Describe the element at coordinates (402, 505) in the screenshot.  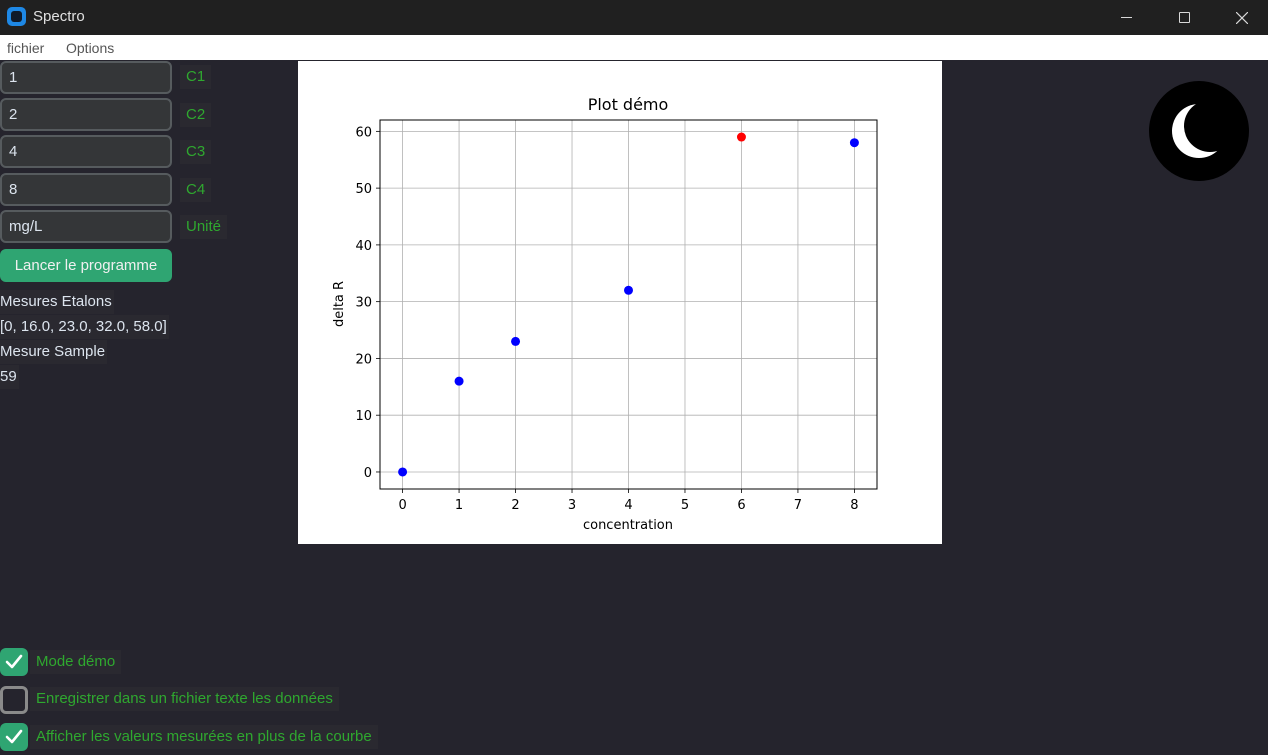
I see `x-tick-label: 0` at that location.